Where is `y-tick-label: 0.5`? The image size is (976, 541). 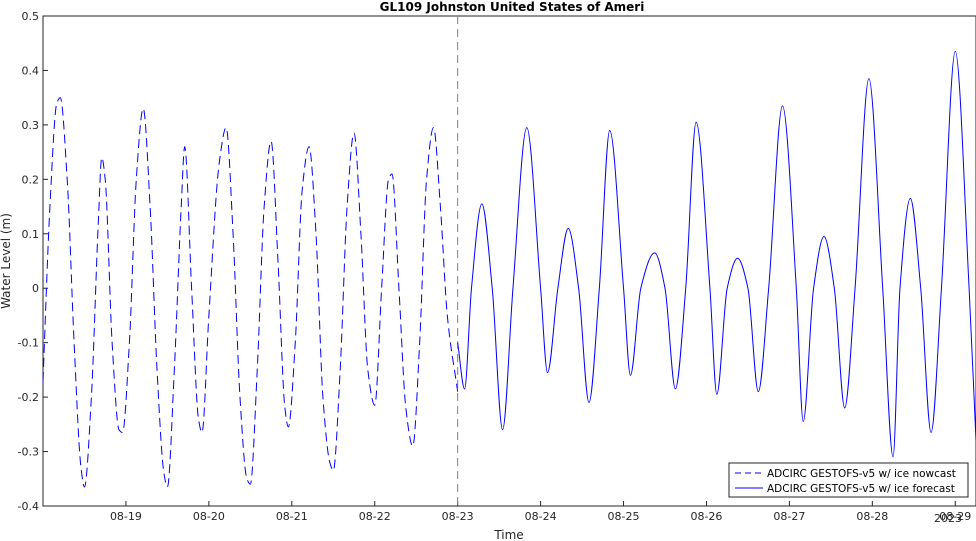 y-tick-label: 0.5 is located at coordinates (31, 16).